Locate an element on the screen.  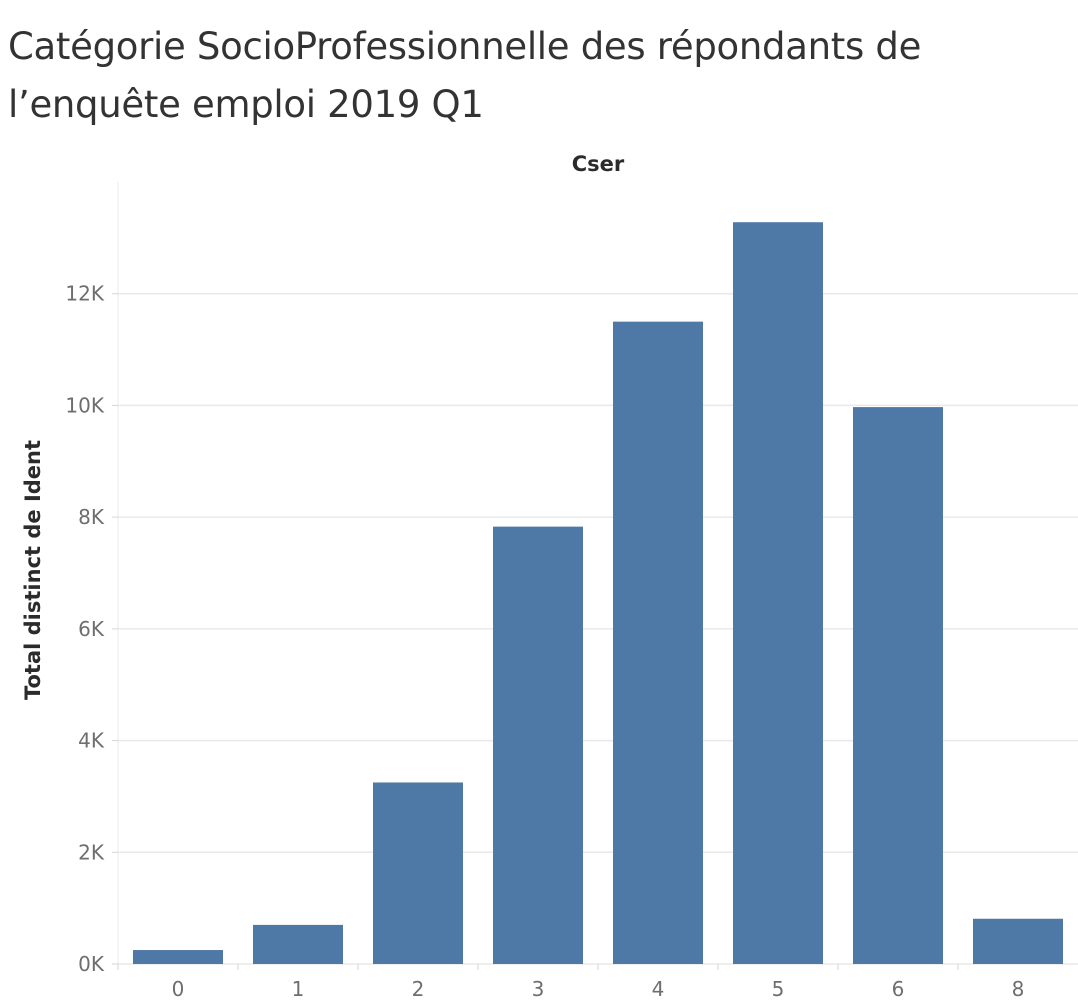
x-tick-label: 3 is located at coordinates (538, 989).